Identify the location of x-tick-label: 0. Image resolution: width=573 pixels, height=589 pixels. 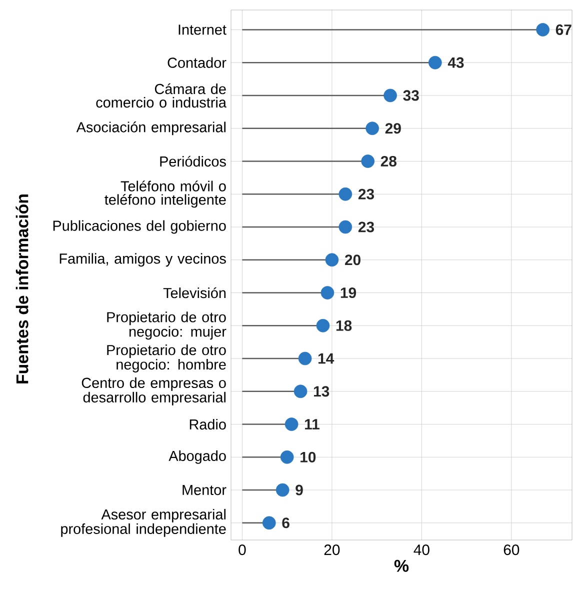
(242, 550).